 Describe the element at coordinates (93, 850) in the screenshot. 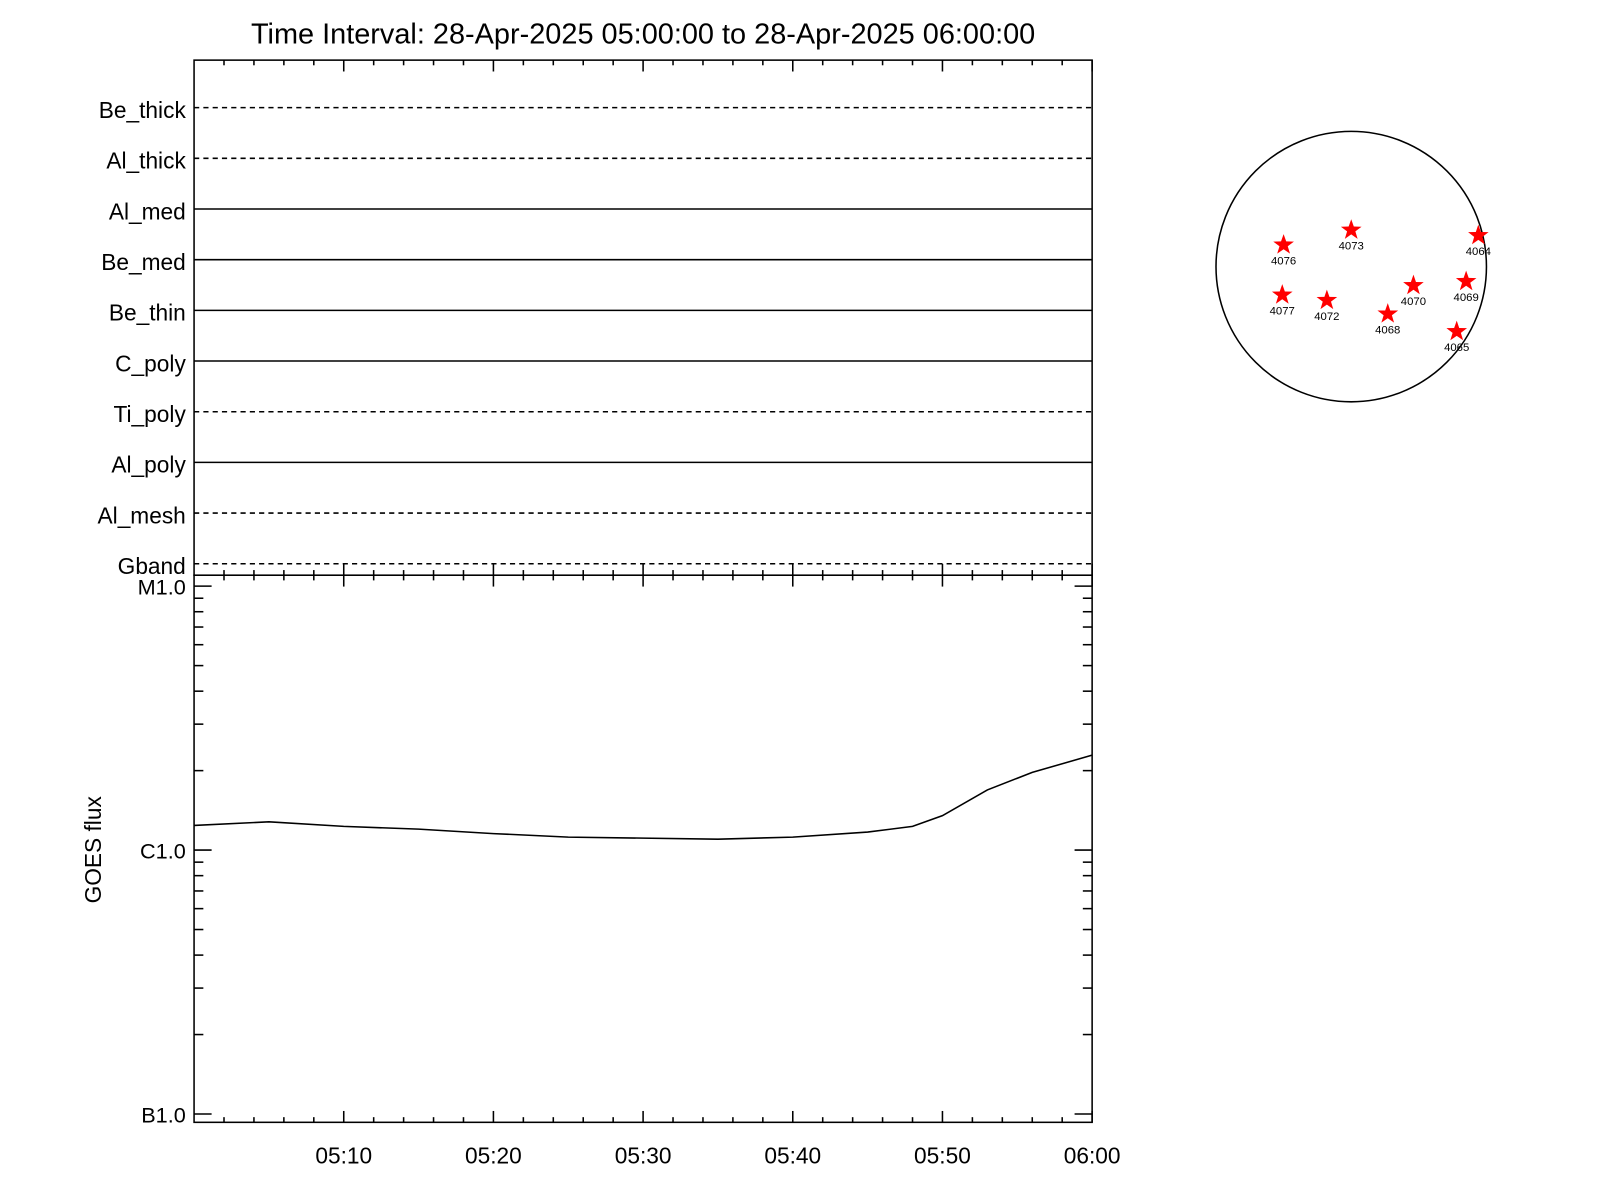

I see `y-axis-label: GOES flux` at that location.